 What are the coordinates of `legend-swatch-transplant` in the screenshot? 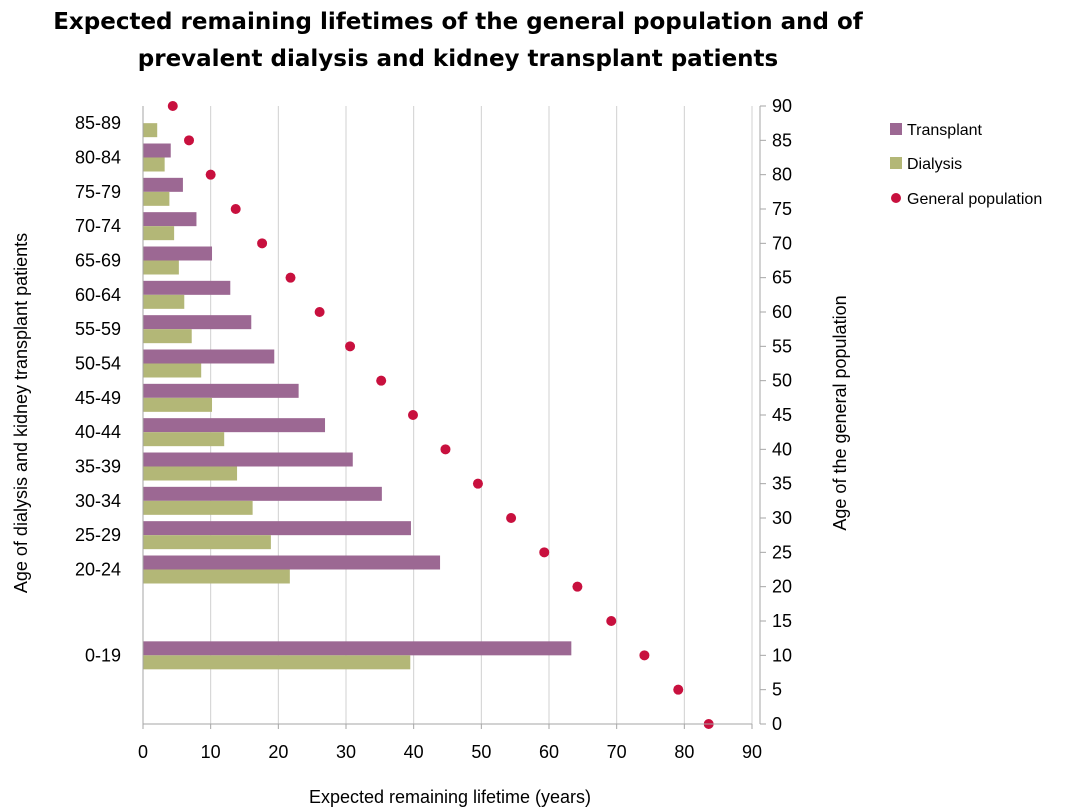 It's located at (896, 129).